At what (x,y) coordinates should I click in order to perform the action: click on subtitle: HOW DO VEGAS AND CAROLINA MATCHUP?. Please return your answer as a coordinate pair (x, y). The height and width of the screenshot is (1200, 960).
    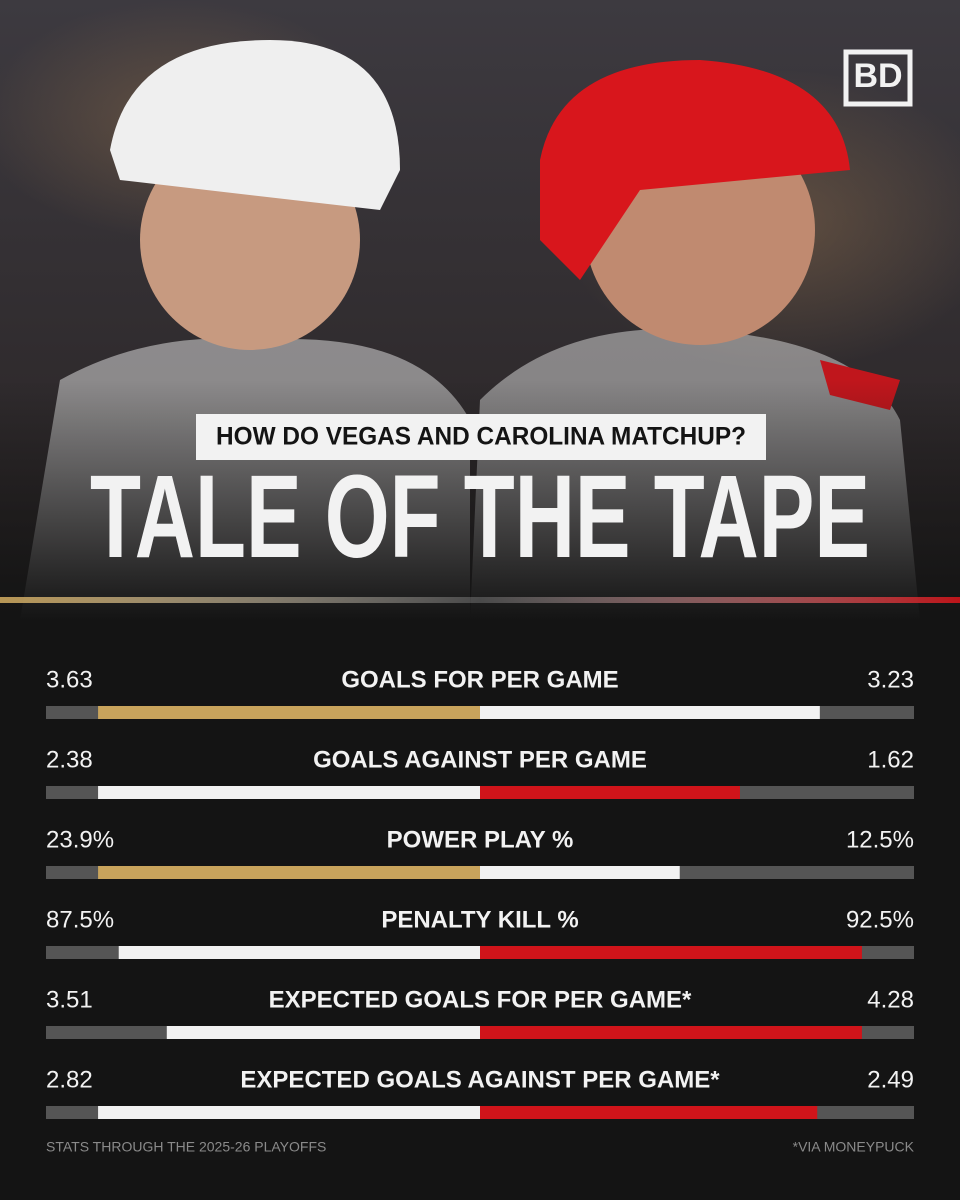
    Looking at the image, I should click on (481, 437).